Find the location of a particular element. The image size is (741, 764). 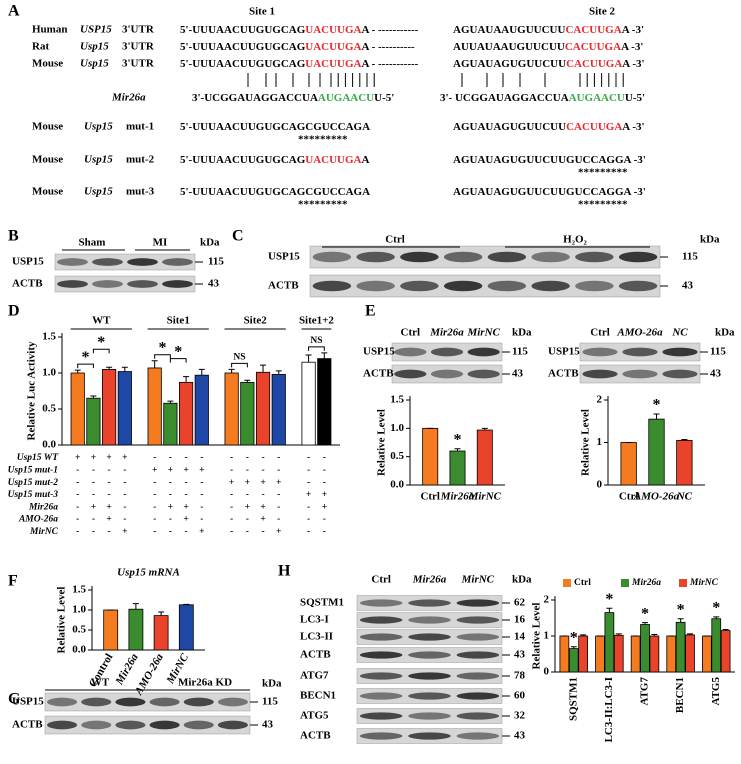

kda-label: 62 is located at coordinates (520, 603).